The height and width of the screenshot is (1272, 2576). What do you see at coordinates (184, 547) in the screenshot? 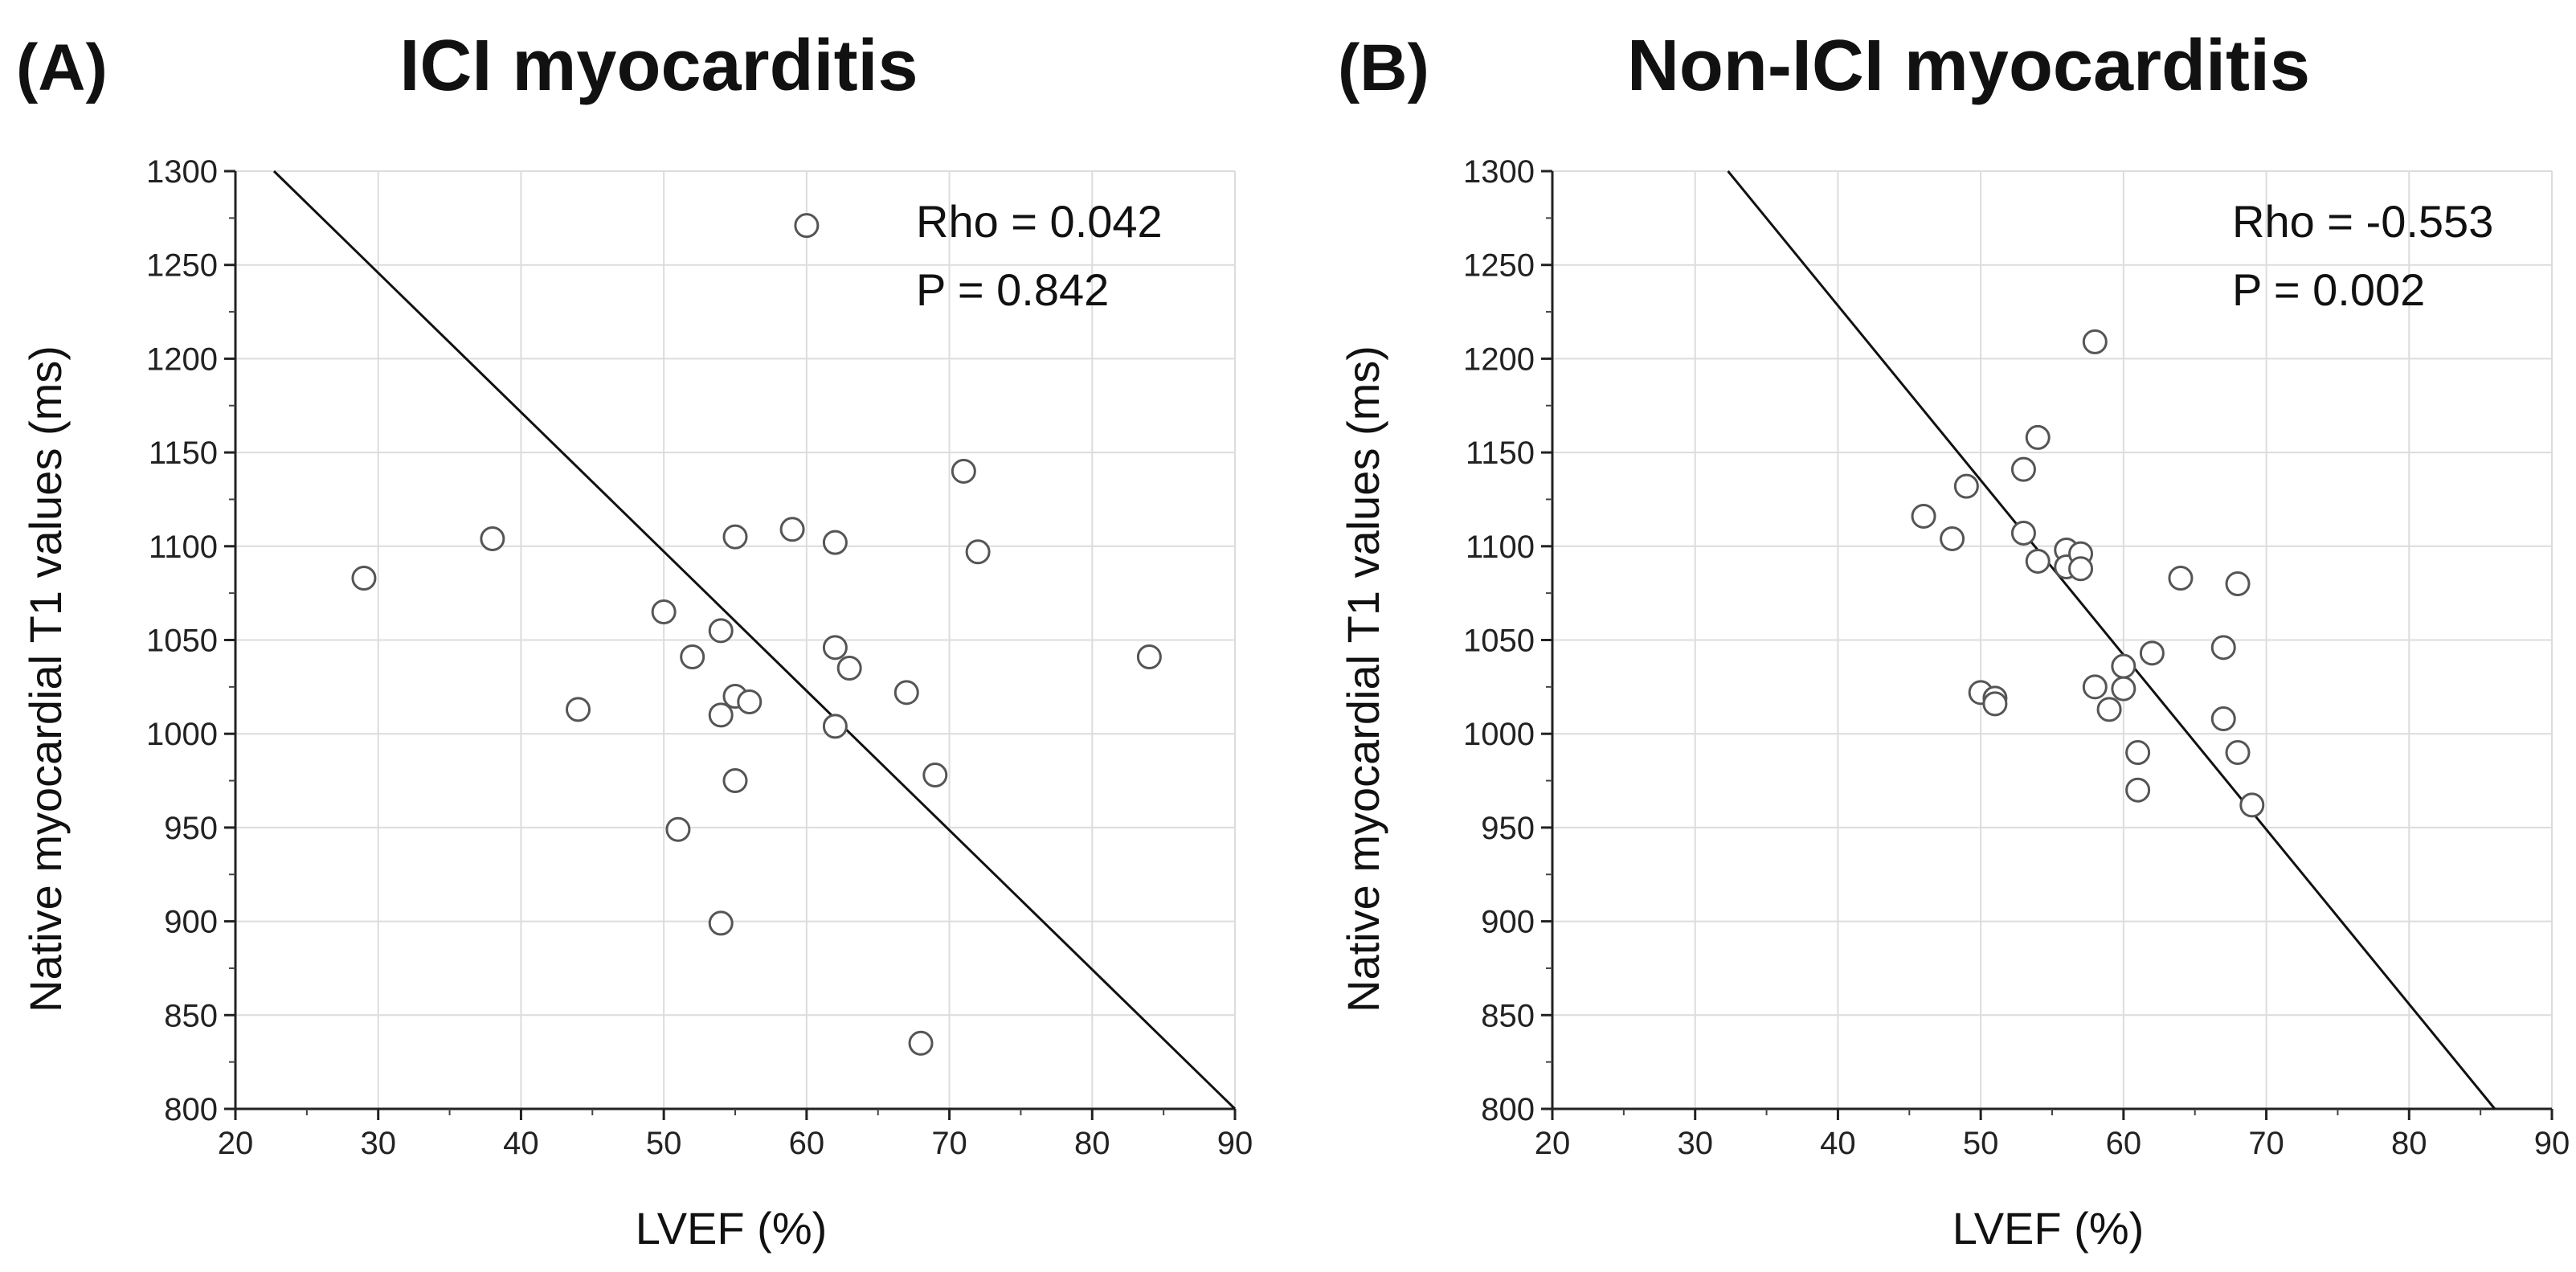
I see `panel-a-y-tick-label: 1100` at bounding box center [184, 547].